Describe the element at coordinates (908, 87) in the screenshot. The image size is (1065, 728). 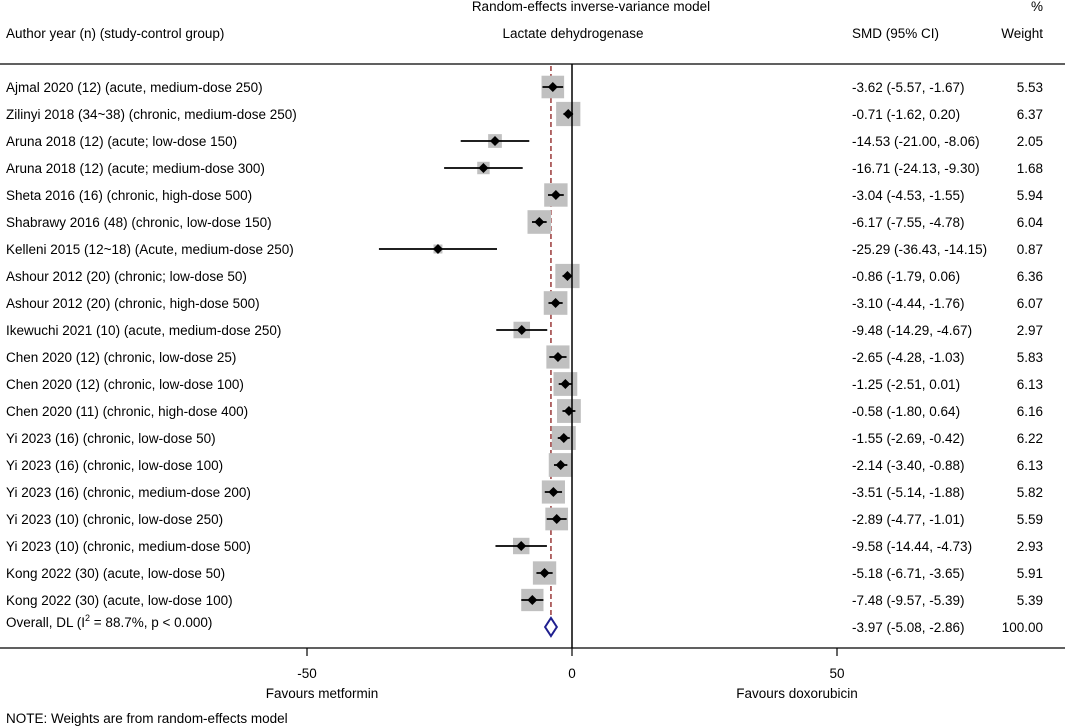
I see `study-smd-ci: -3.62 (-5.57, -1.67)` at that location.